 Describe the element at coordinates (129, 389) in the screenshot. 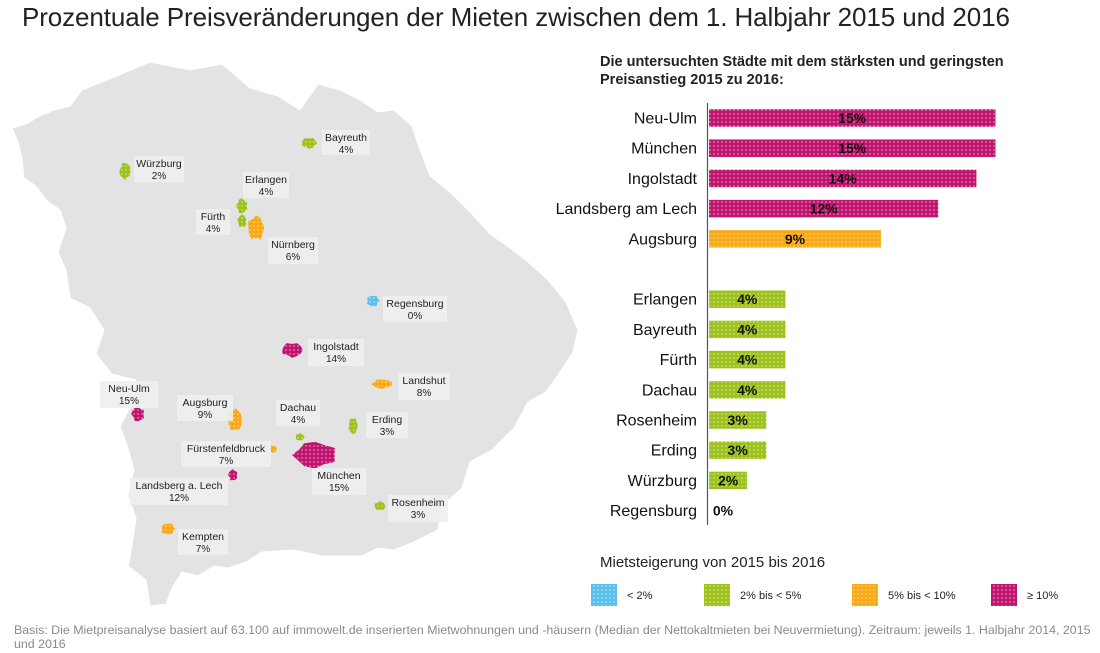

I see `map-city-name: Neu-Ulm` at that location.